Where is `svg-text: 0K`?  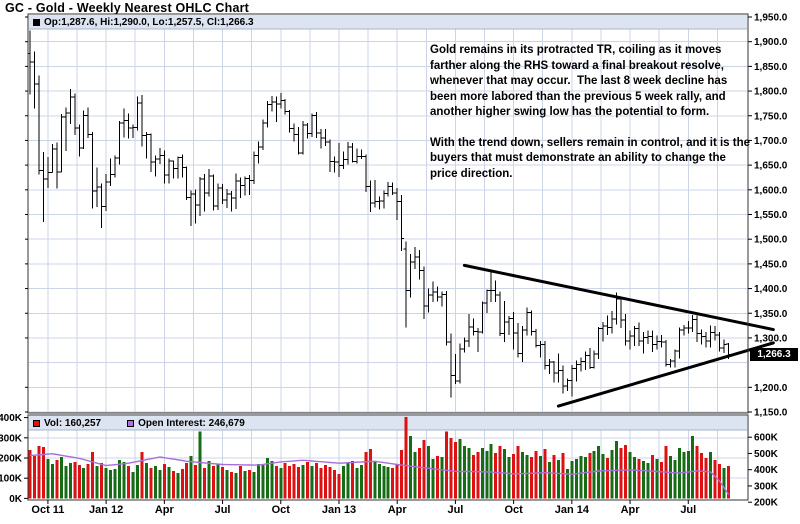
svg-text: 0K is located at coordinates (16, 499).